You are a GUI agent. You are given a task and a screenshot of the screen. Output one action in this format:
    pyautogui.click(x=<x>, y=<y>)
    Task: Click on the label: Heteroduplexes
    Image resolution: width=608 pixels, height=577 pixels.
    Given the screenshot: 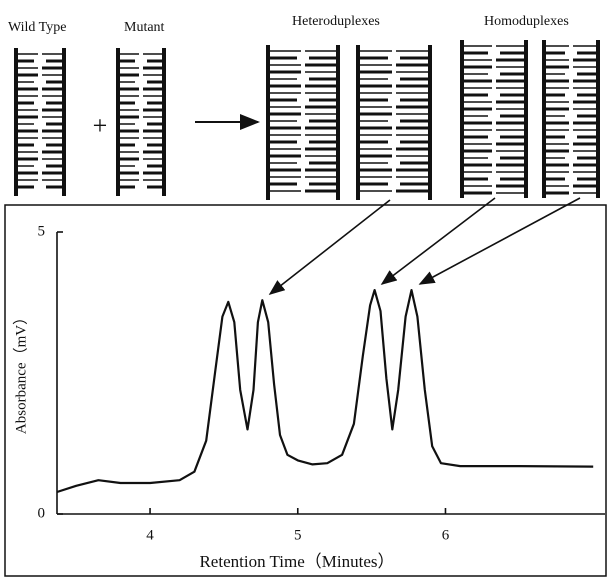 What is the action you would take?
    pyautogui.click(x=336, y=21)
    